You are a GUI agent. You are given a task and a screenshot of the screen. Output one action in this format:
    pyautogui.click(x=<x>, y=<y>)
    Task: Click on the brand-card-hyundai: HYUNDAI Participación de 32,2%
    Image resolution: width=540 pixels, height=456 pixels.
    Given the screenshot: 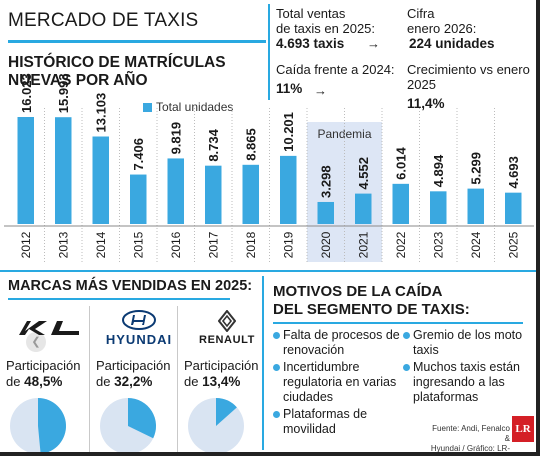 What is the action you would take?
    pyautogui.click(x=139, y=381)
    